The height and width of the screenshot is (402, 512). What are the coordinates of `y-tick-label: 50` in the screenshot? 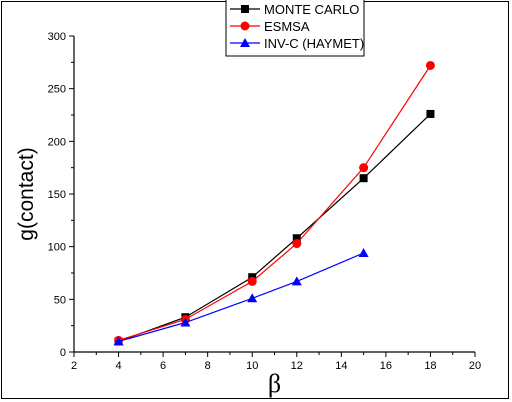 It's located at (60, 300).